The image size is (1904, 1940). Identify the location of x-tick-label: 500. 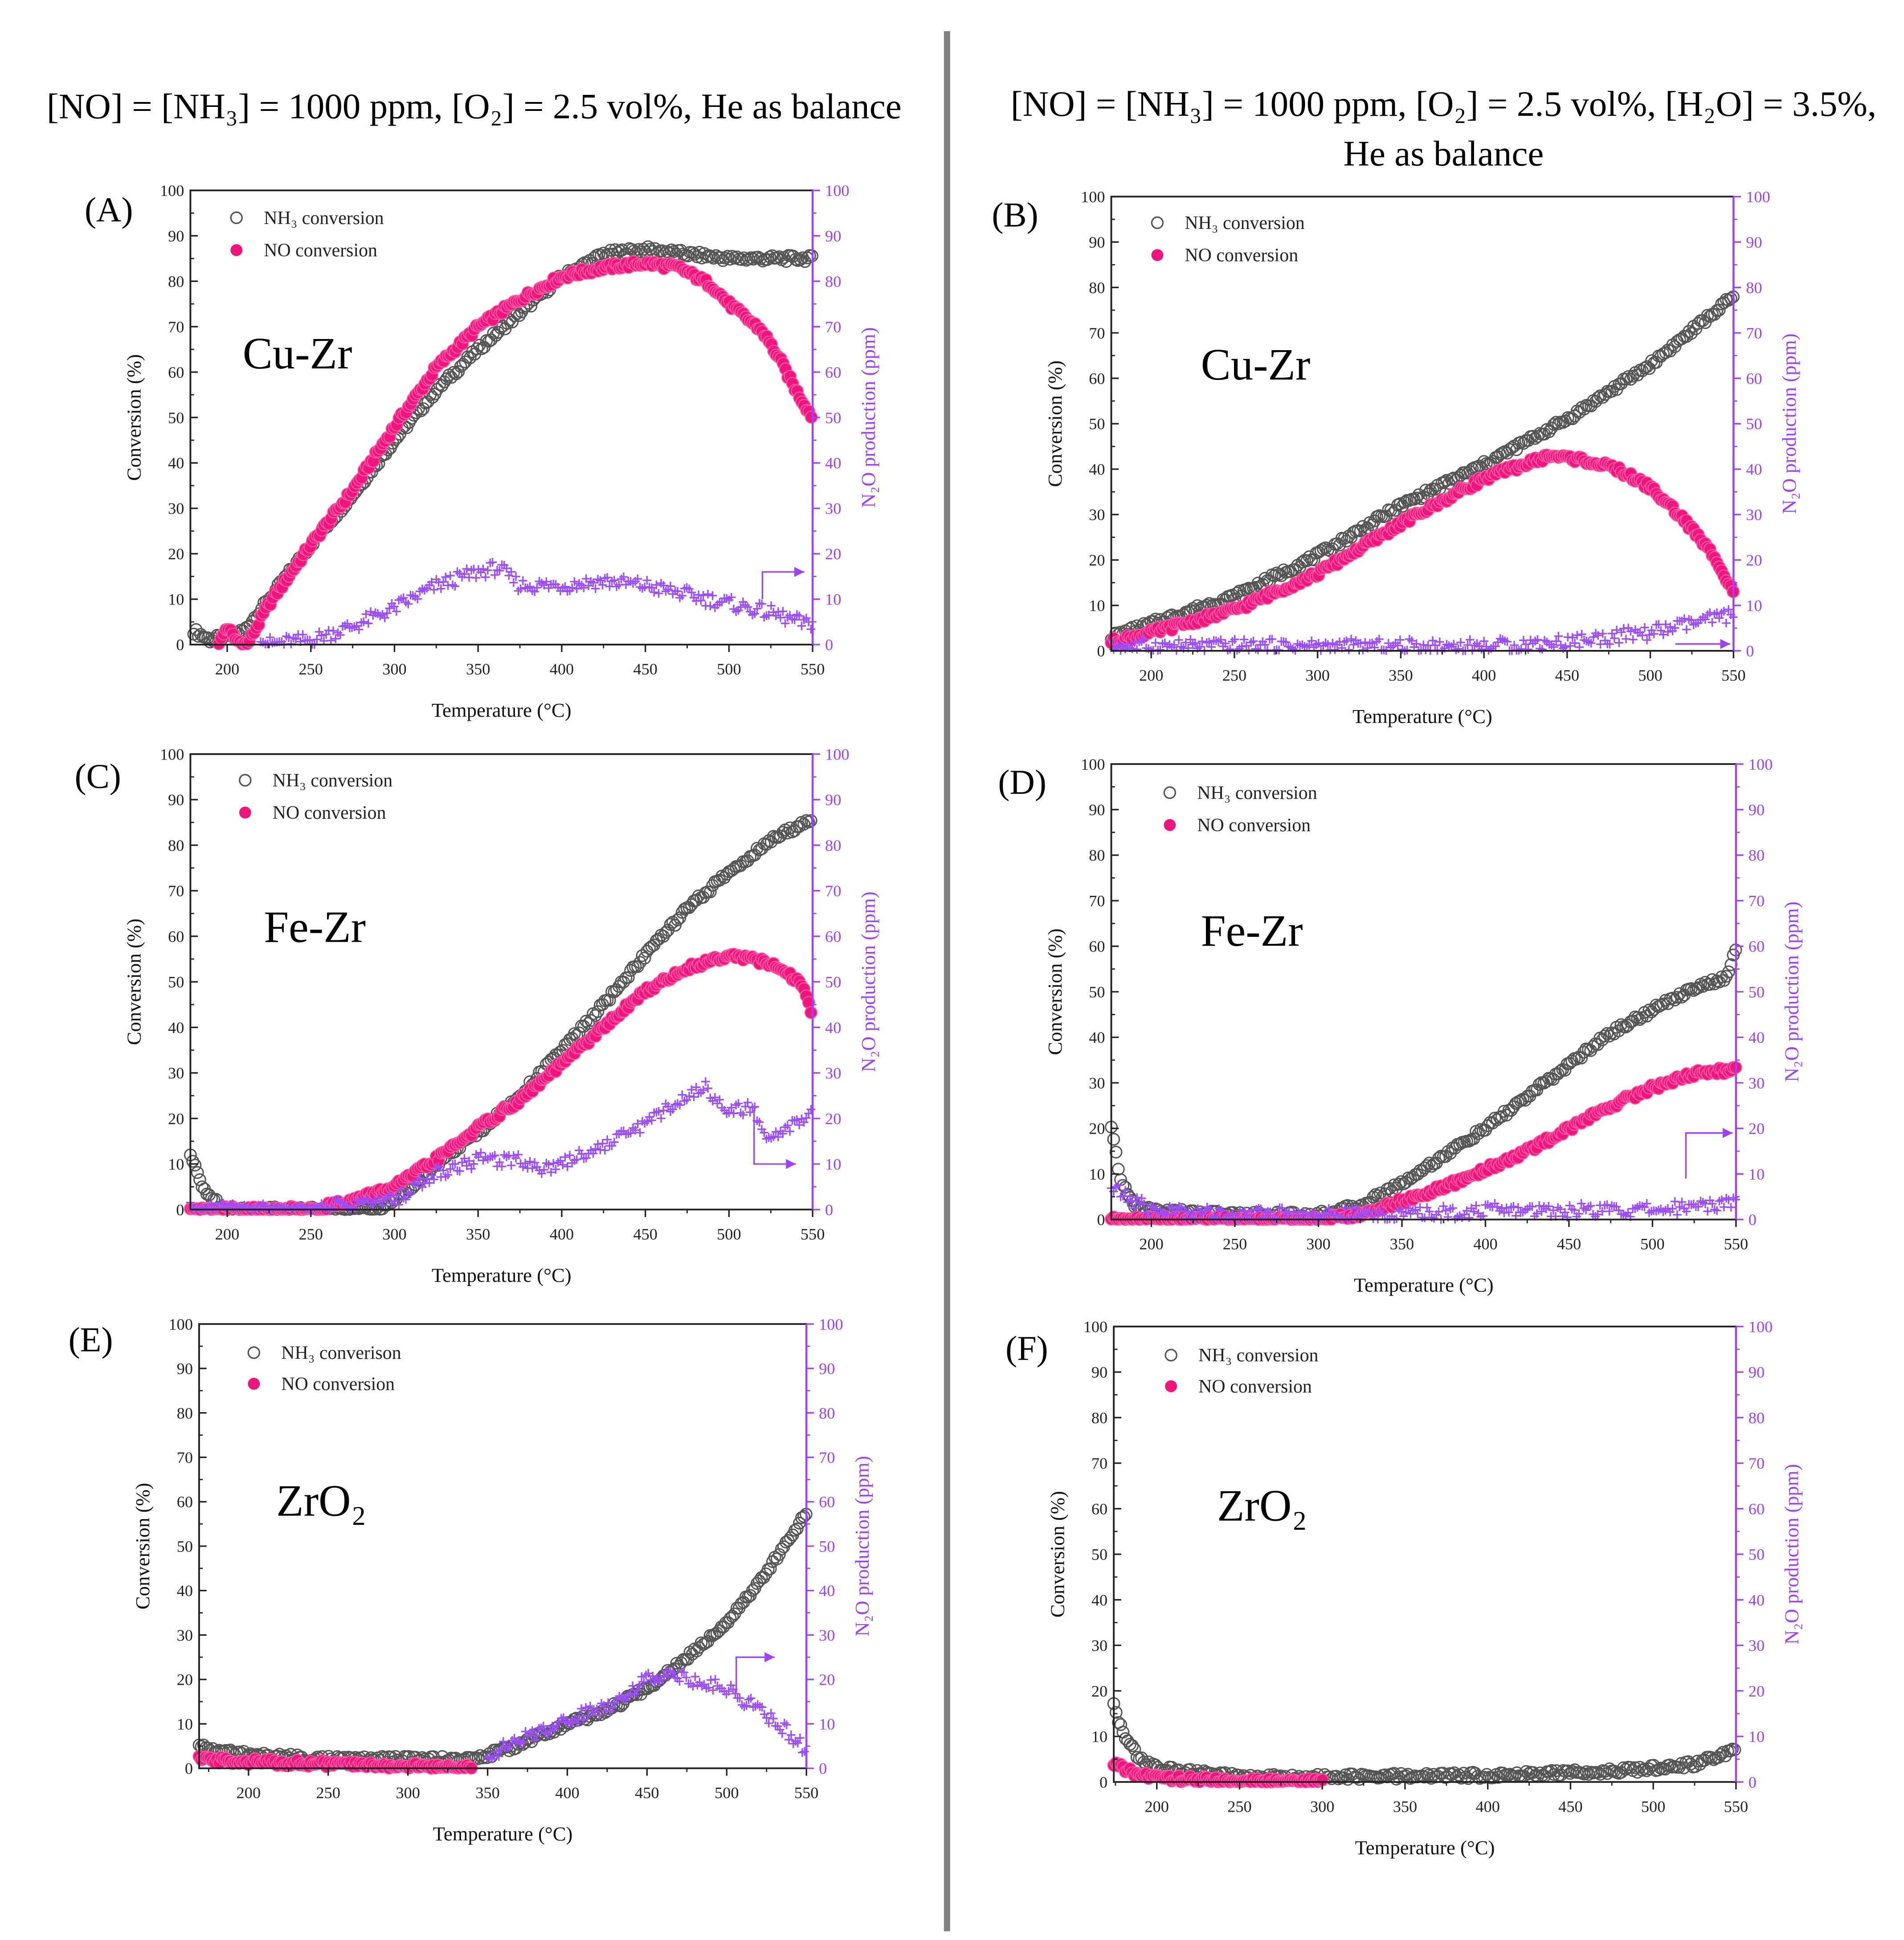
(1650, 675).